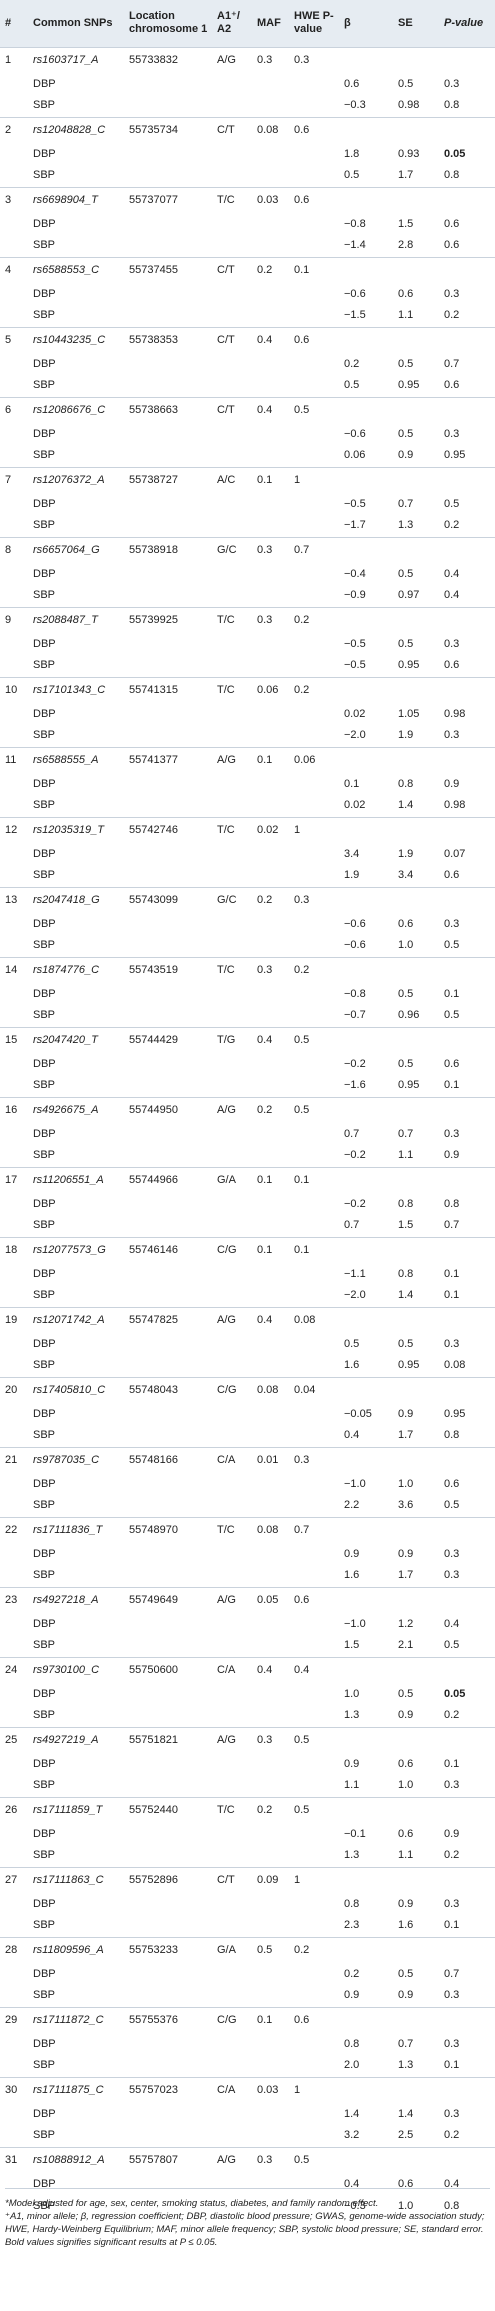  What do you see at coordinates (270, 969) in the screenshot?
I see `snp-maf: 0.3` at bounding box center [270, 969].